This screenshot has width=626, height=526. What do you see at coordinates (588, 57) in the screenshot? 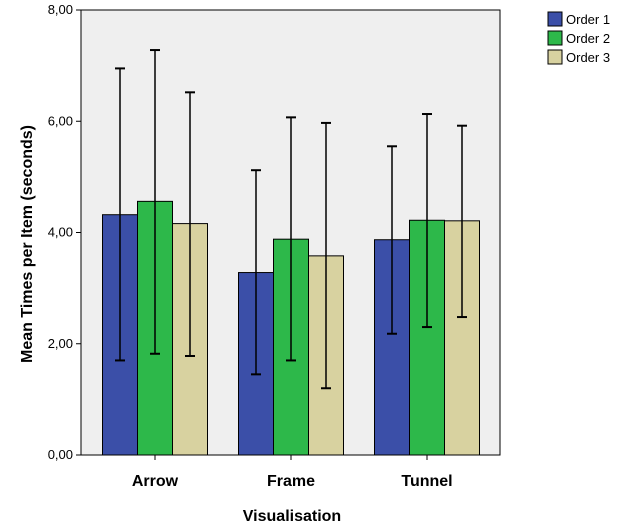
I see `legend-label: Order 3` at bounding box center [588, 57].